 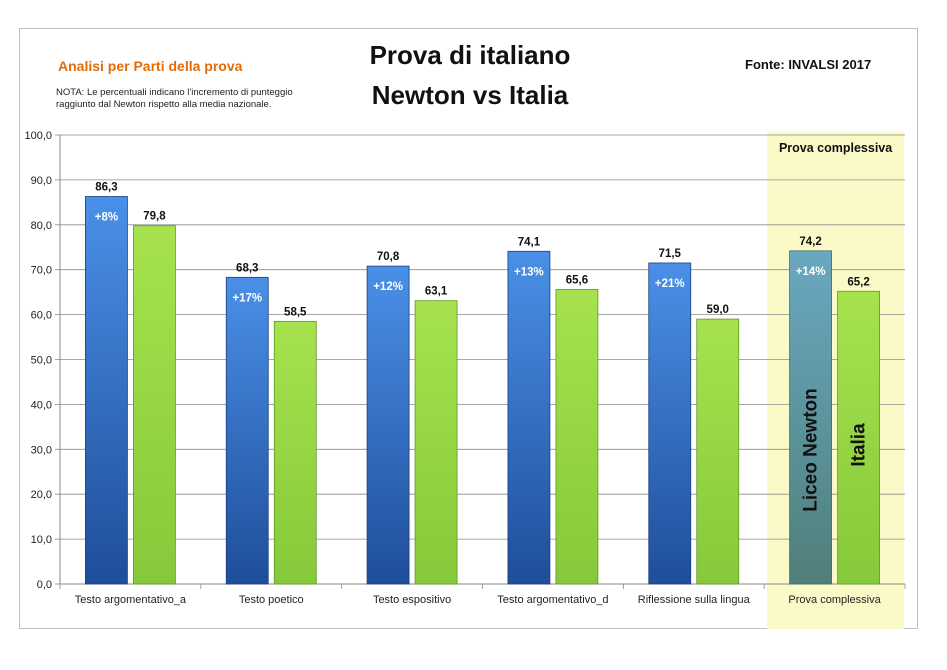 What do you see at coordinates (694, 600) in the screenshot?
I see `x-category-label: Riflessione sulla lingua` at bounding box center [694, 600].